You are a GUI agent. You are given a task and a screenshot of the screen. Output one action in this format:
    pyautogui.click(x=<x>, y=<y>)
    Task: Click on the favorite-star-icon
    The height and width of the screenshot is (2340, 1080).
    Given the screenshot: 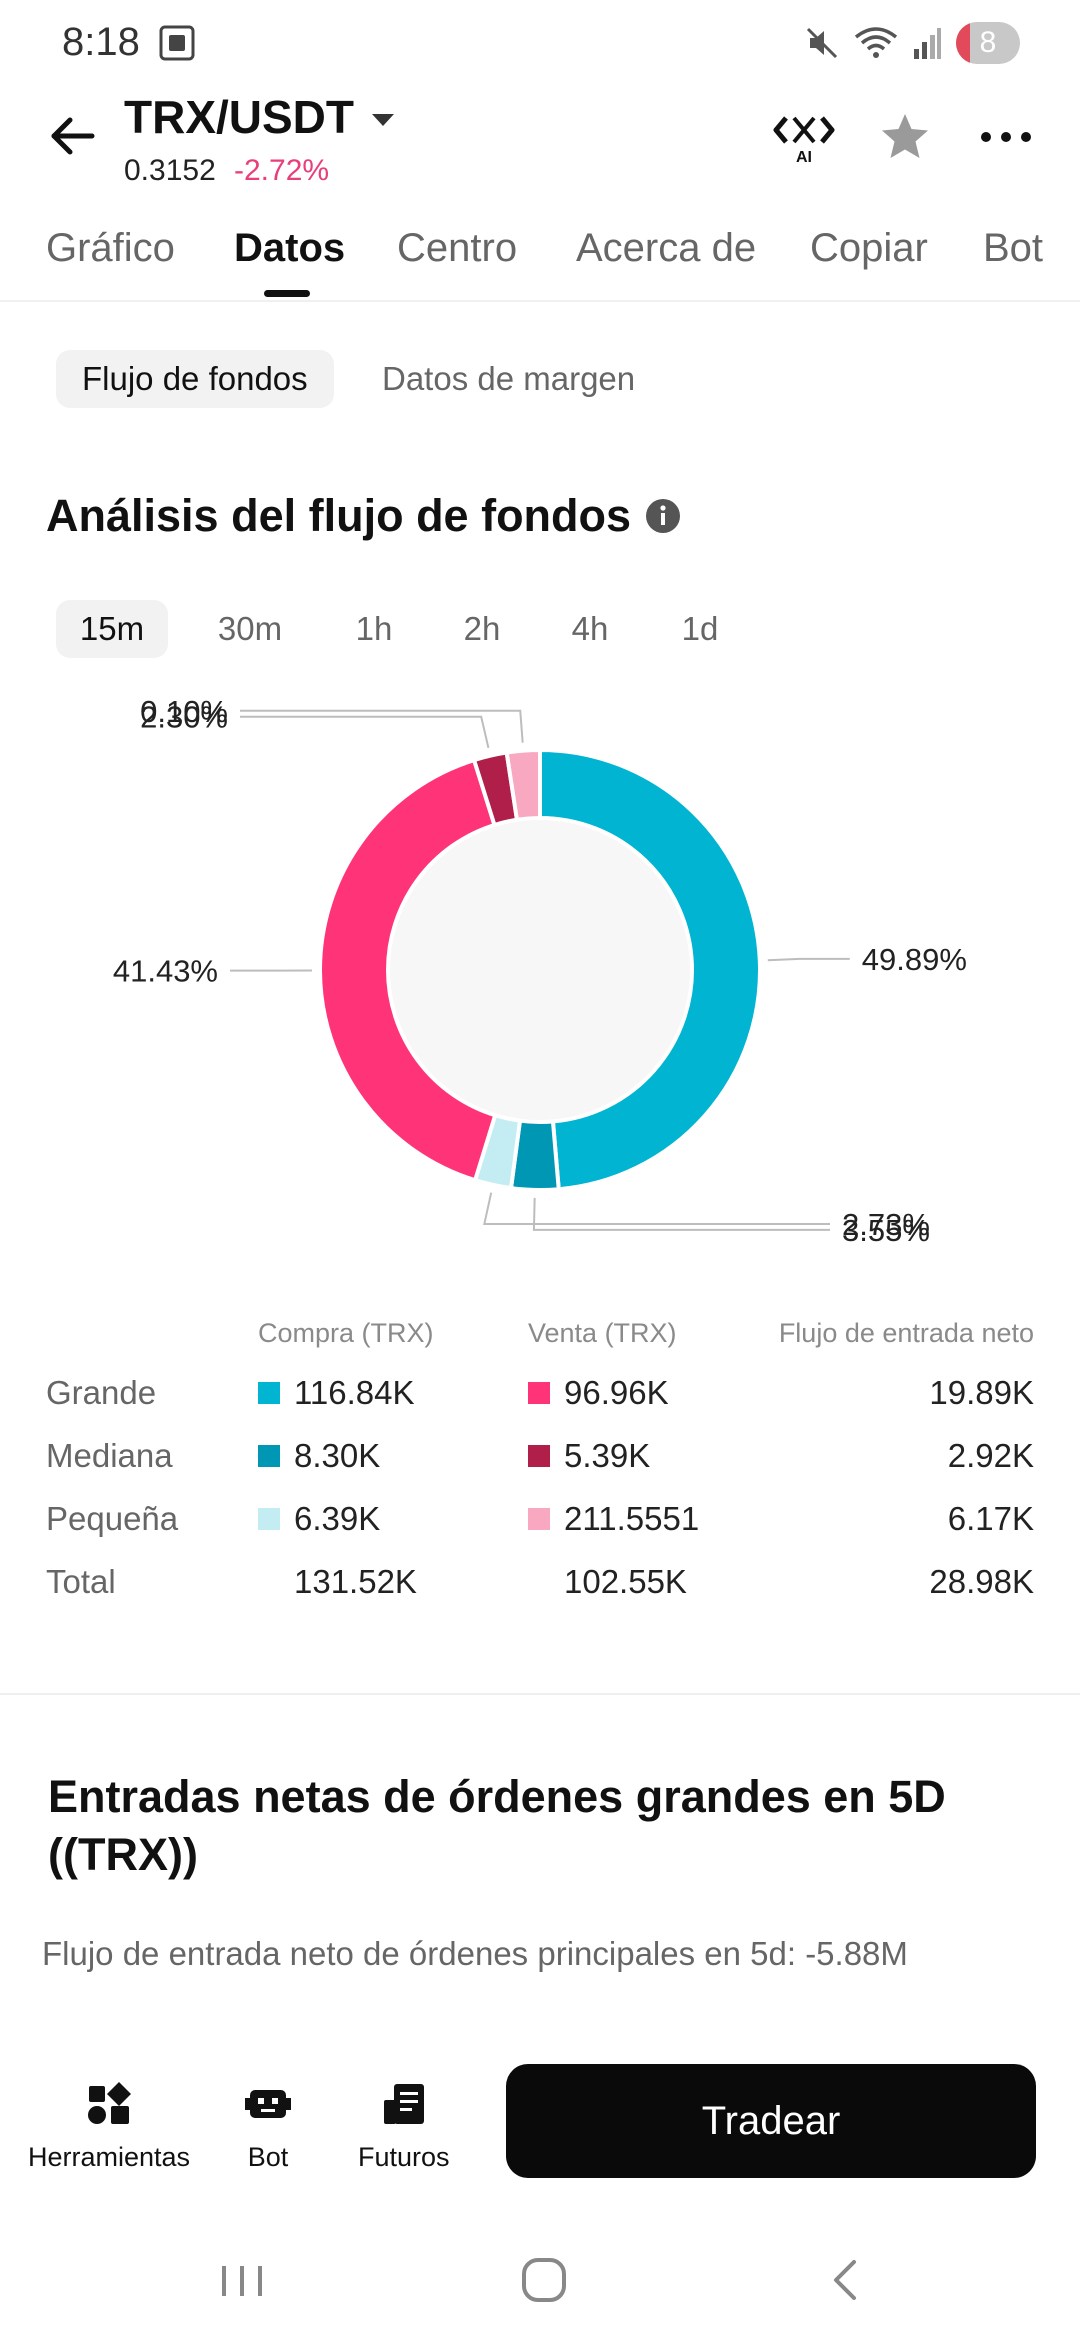 What is the action you would take?
    pyautogui.click(x=905, y=137)
    